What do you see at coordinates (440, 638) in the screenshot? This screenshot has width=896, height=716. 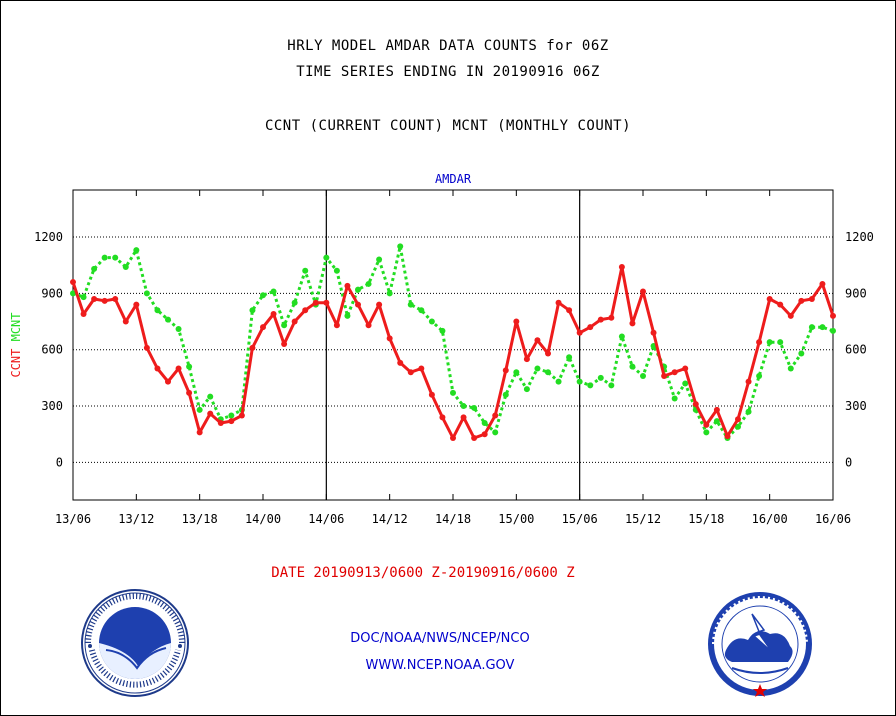 I see `footer-org: DOC/NOAA/NWS/NCEP/NCO` at bounding box center [440, 638].